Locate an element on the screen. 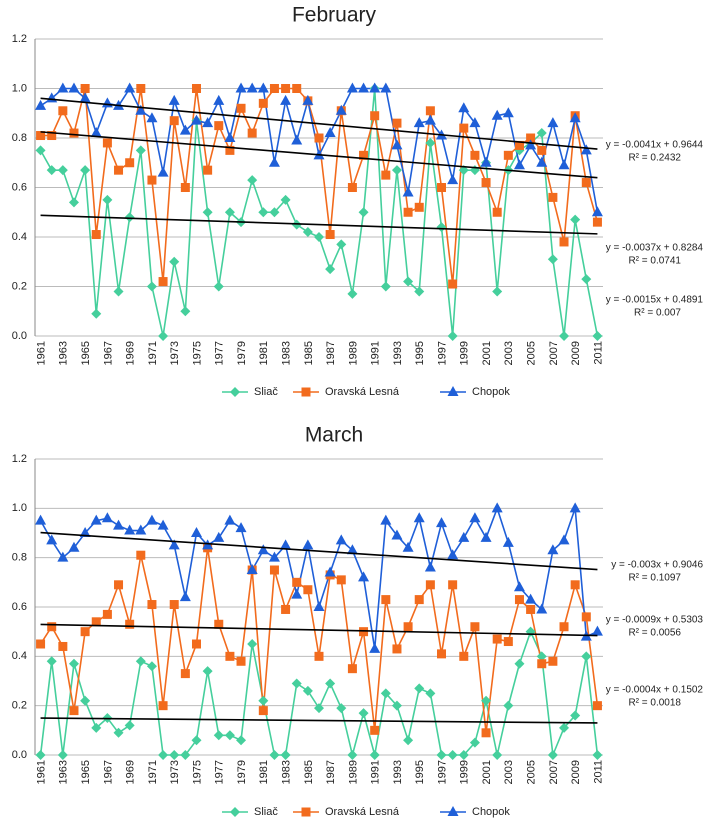 This screenshot has height=824, width=706. x-tick-label: 1963 is located at coordinates (64, 353).